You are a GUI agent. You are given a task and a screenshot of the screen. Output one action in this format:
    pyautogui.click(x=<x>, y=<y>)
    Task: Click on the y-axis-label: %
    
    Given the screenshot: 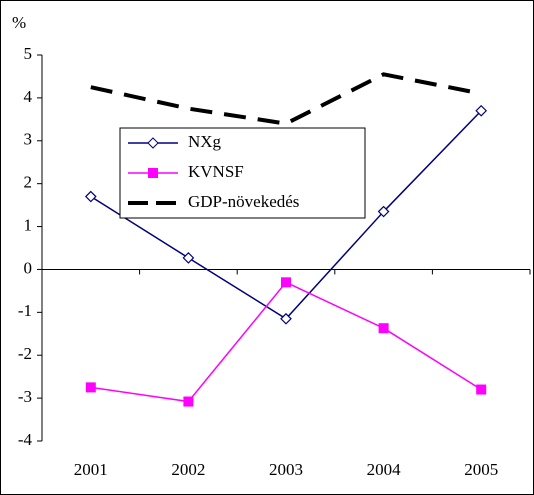 What is the action you would take?
    pyautogui.click(x=19, y=22)
    